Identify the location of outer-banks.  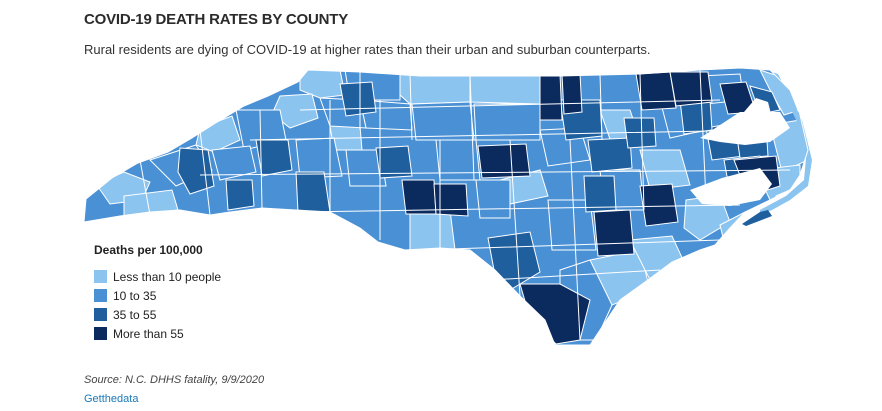
(777, 149).